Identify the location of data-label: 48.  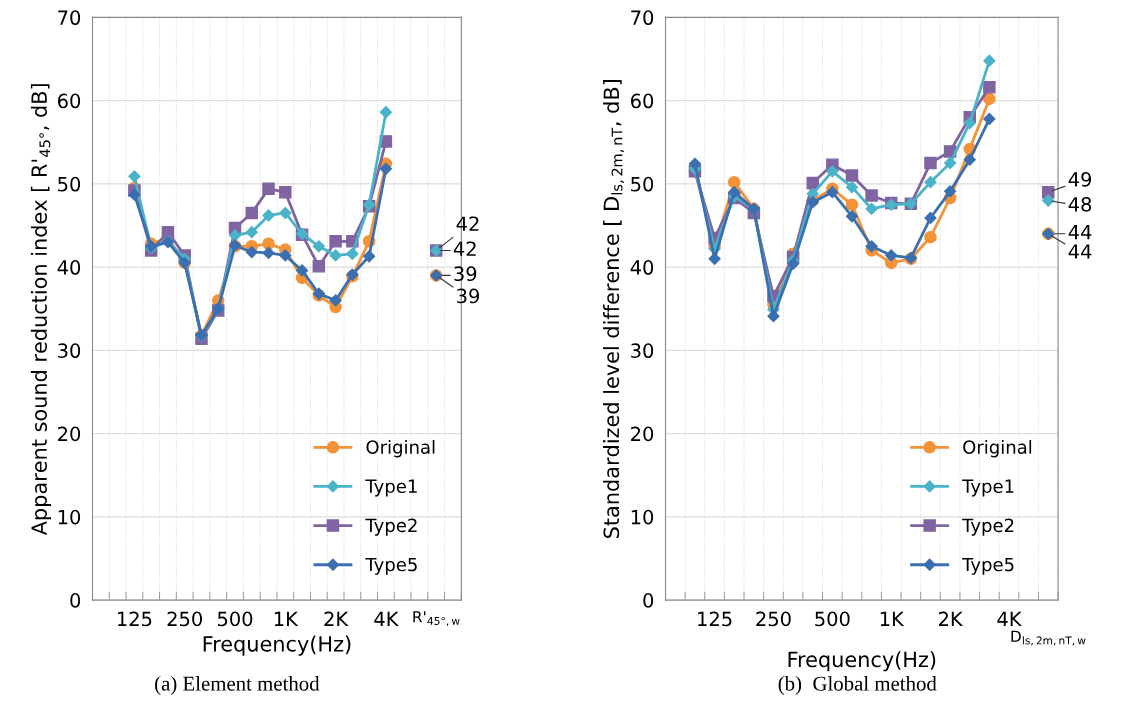
(1080, 204).